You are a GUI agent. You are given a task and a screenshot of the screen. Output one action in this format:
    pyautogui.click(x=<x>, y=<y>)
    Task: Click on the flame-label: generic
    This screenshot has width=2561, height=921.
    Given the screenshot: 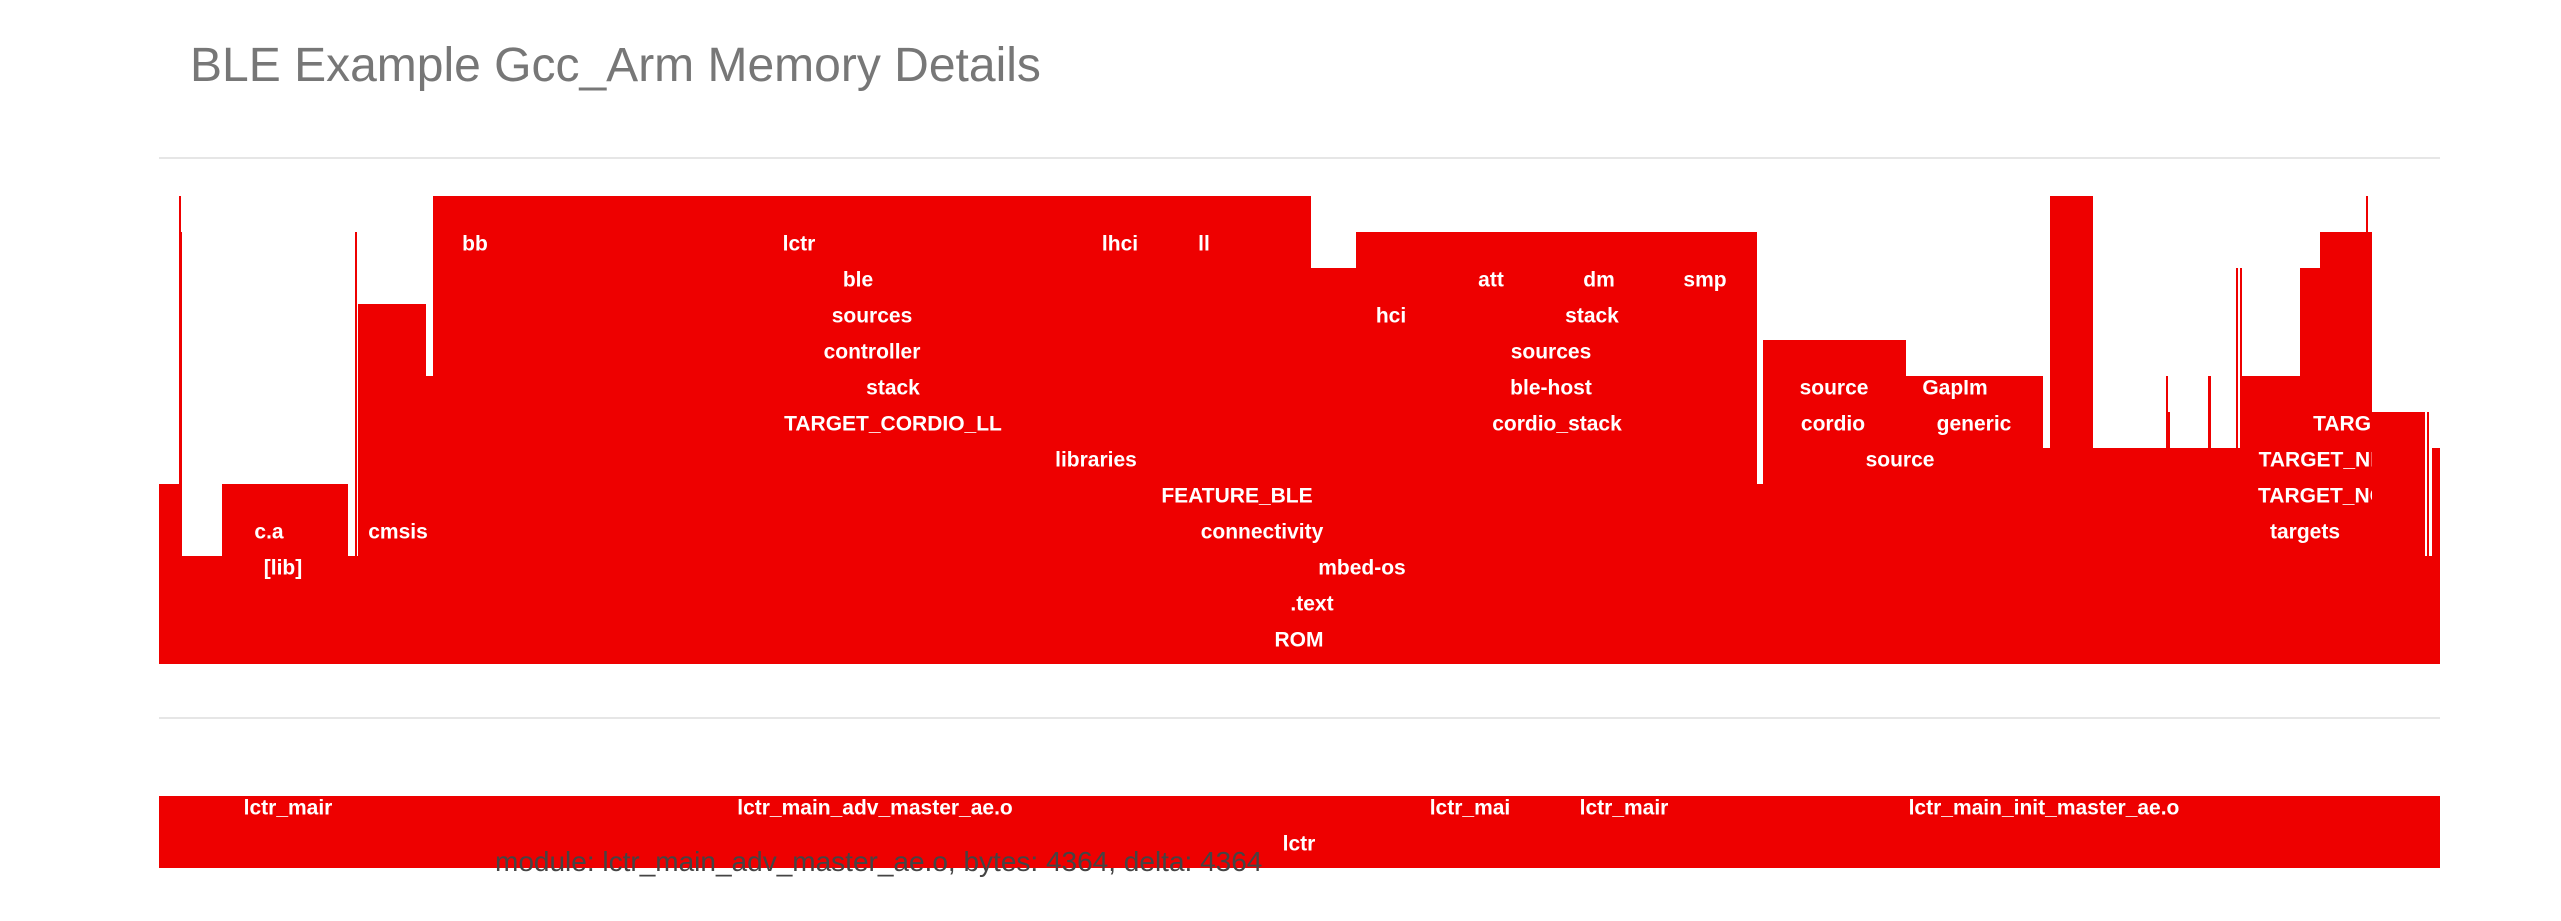 What is the action you would take?
    pyautogui.click(x=1974, y=424)
    